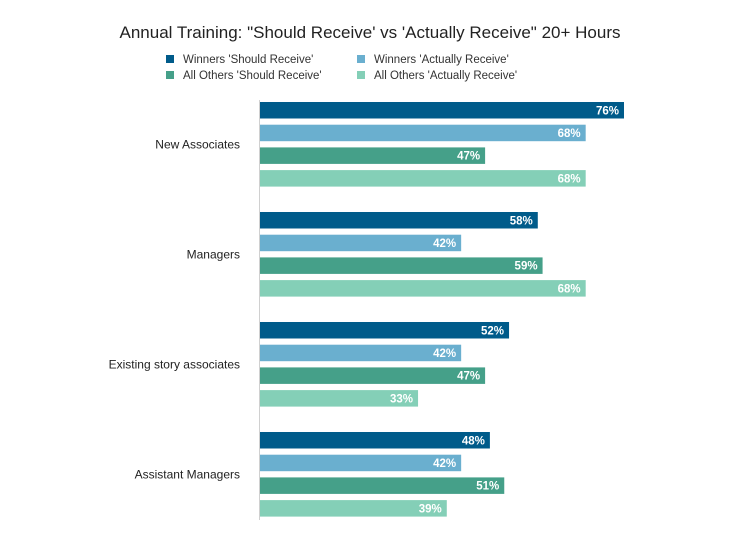  Describe the element at coordinates (444, 354) in the screenshot. I see `bar-label-3-2: 42%` at that location.